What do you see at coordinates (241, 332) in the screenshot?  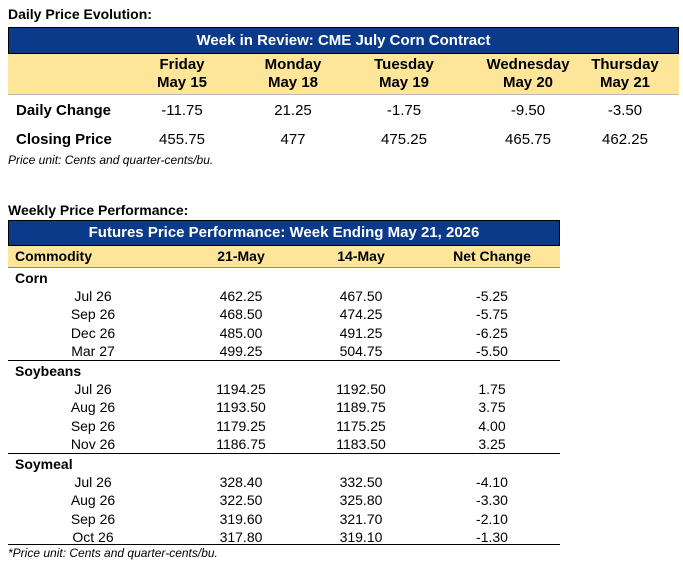 I see `price-value: 485.00` at bounding box center [241, 332].